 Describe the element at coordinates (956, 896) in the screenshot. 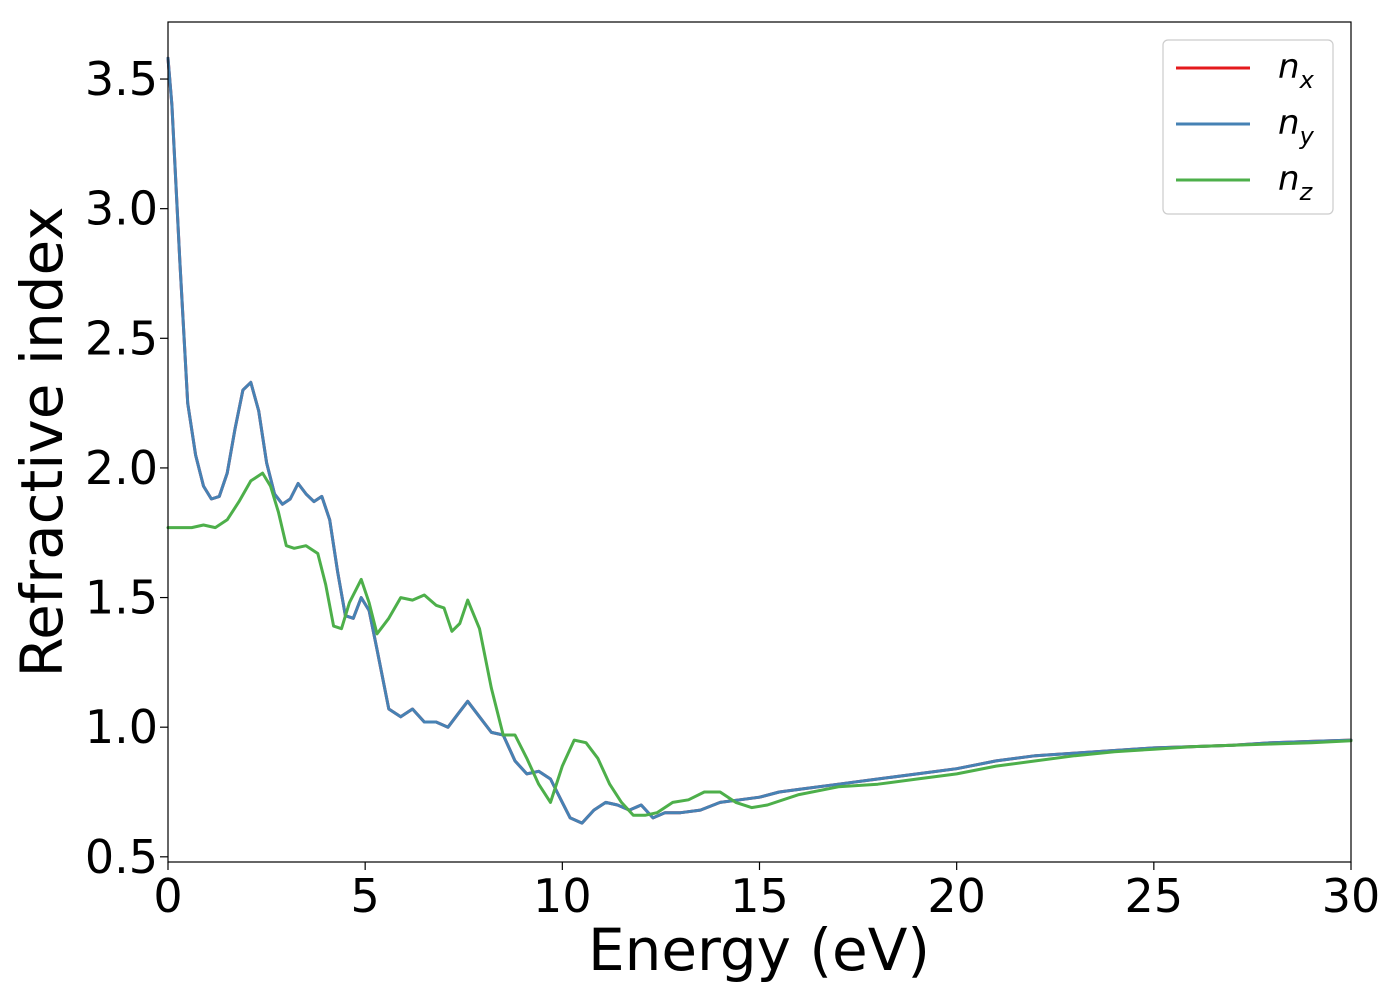

I see `x-tick-label: 20` at that location.